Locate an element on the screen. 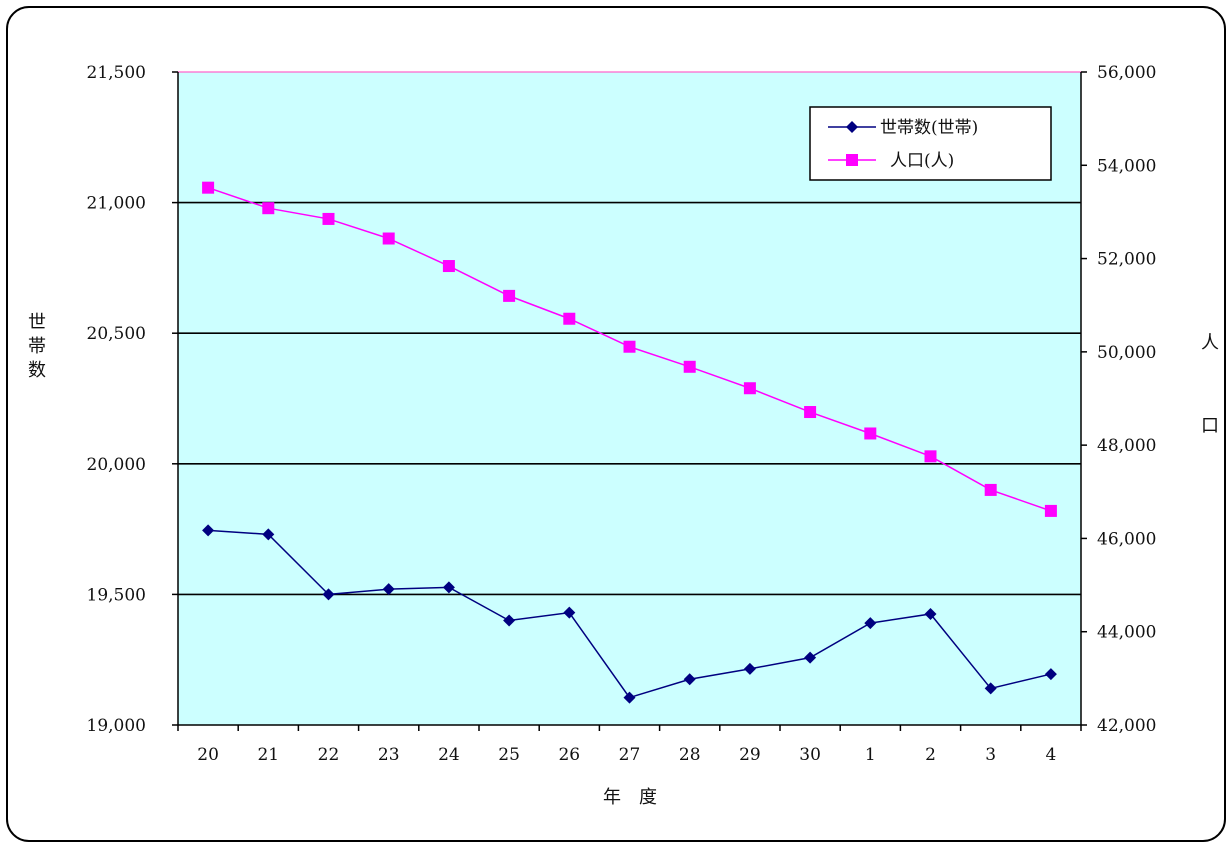 Image resolution: width=1230 pixels, height=845 pixels. left-tick-label: 20,000 is located at coordinates (116, 465).